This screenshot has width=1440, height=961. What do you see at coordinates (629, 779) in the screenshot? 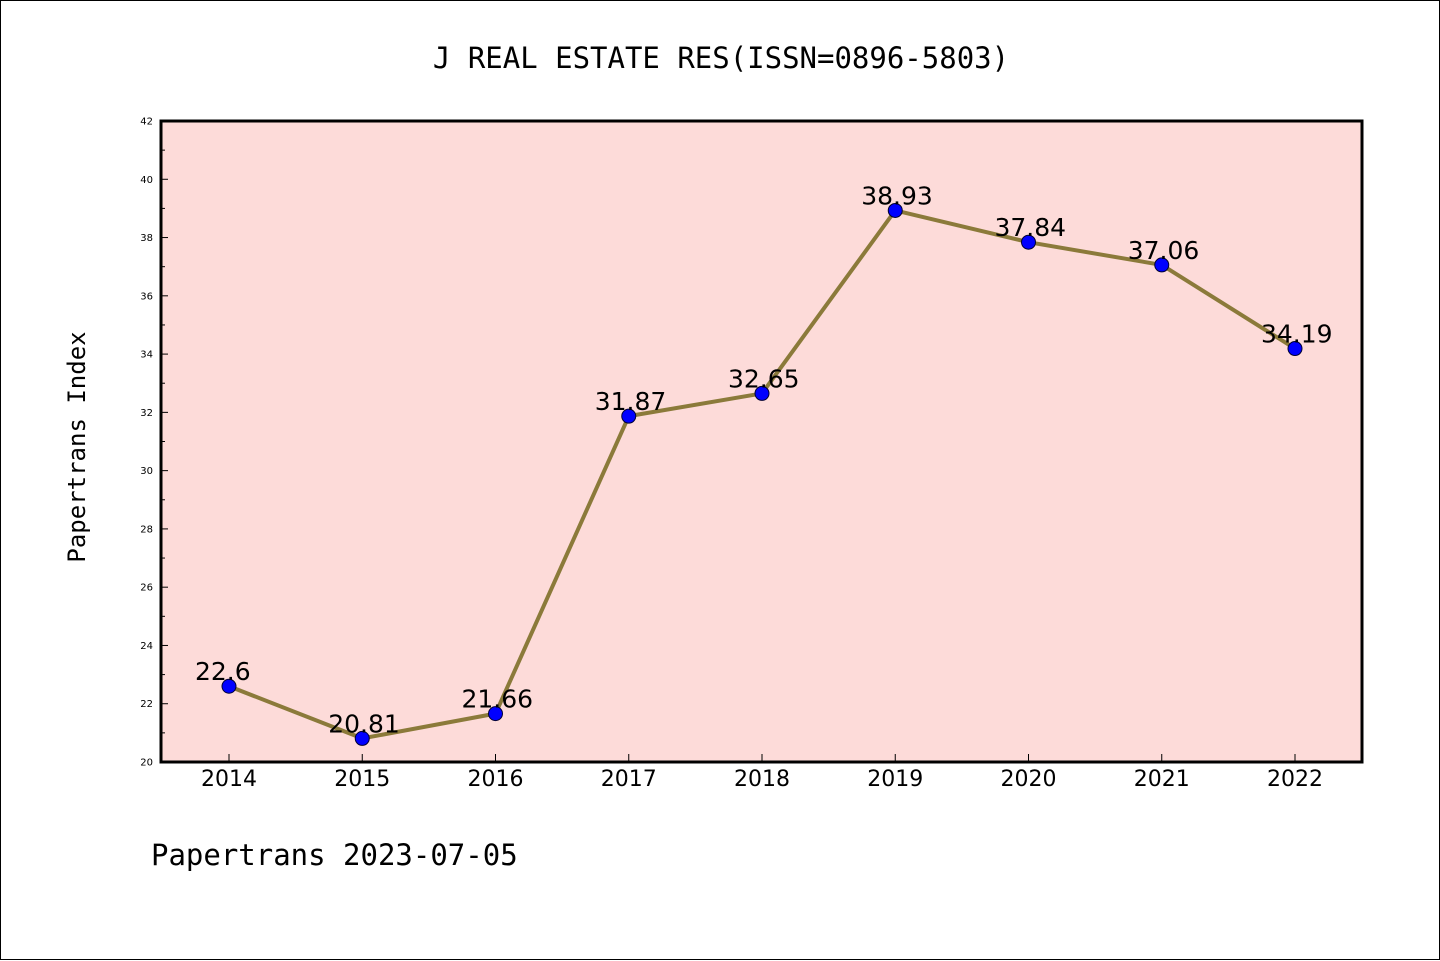
I see `x-tick-label: 2017` at bounding box center [629, 779].